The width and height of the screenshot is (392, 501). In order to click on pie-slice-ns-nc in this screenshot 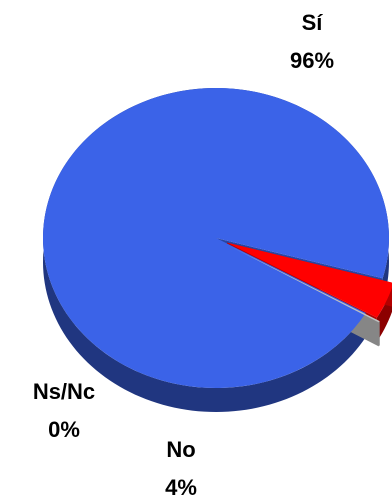, I will do `click(304, 284)`.